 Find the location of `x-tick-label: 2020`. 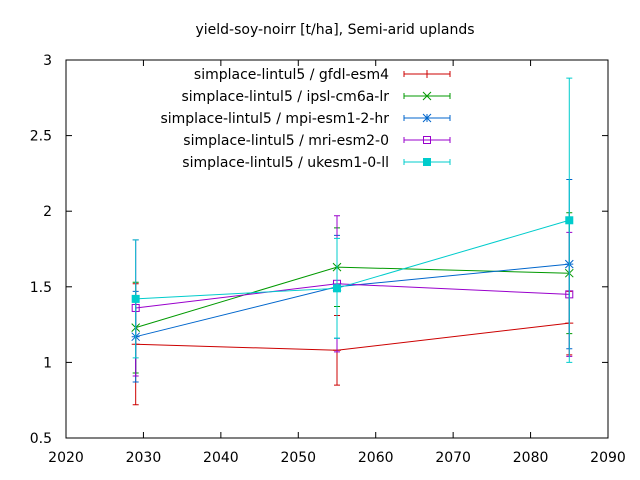

x-tick-label: 2020 is located at coordinates (66, 458).